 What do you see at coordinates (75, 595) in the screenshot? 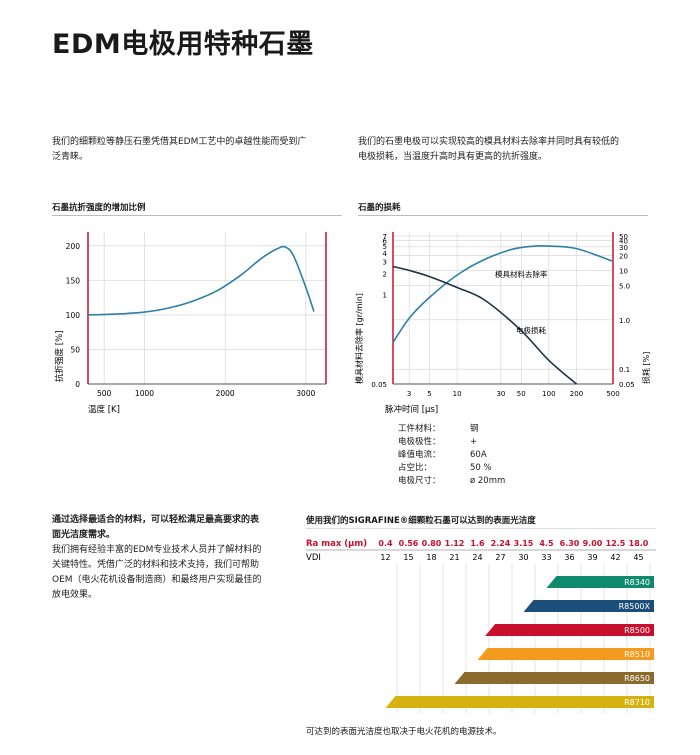
I see `bottom-body-line: 放电效果。` at bounding box center [75, 595].